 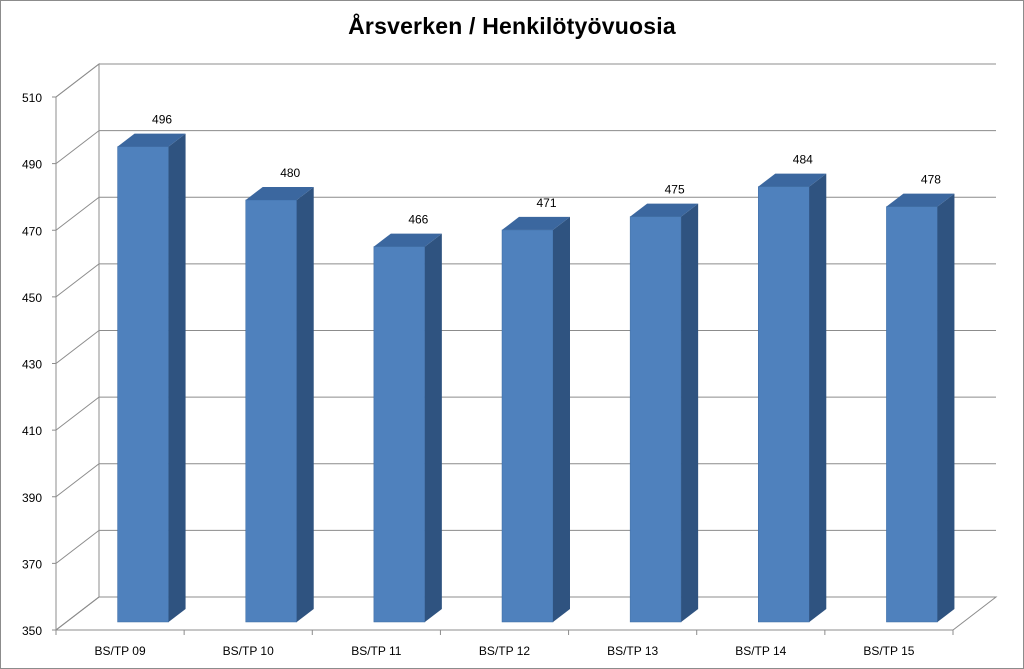 I want to click on x-category-label: BS/TP 14, so click(x=760, y=651).